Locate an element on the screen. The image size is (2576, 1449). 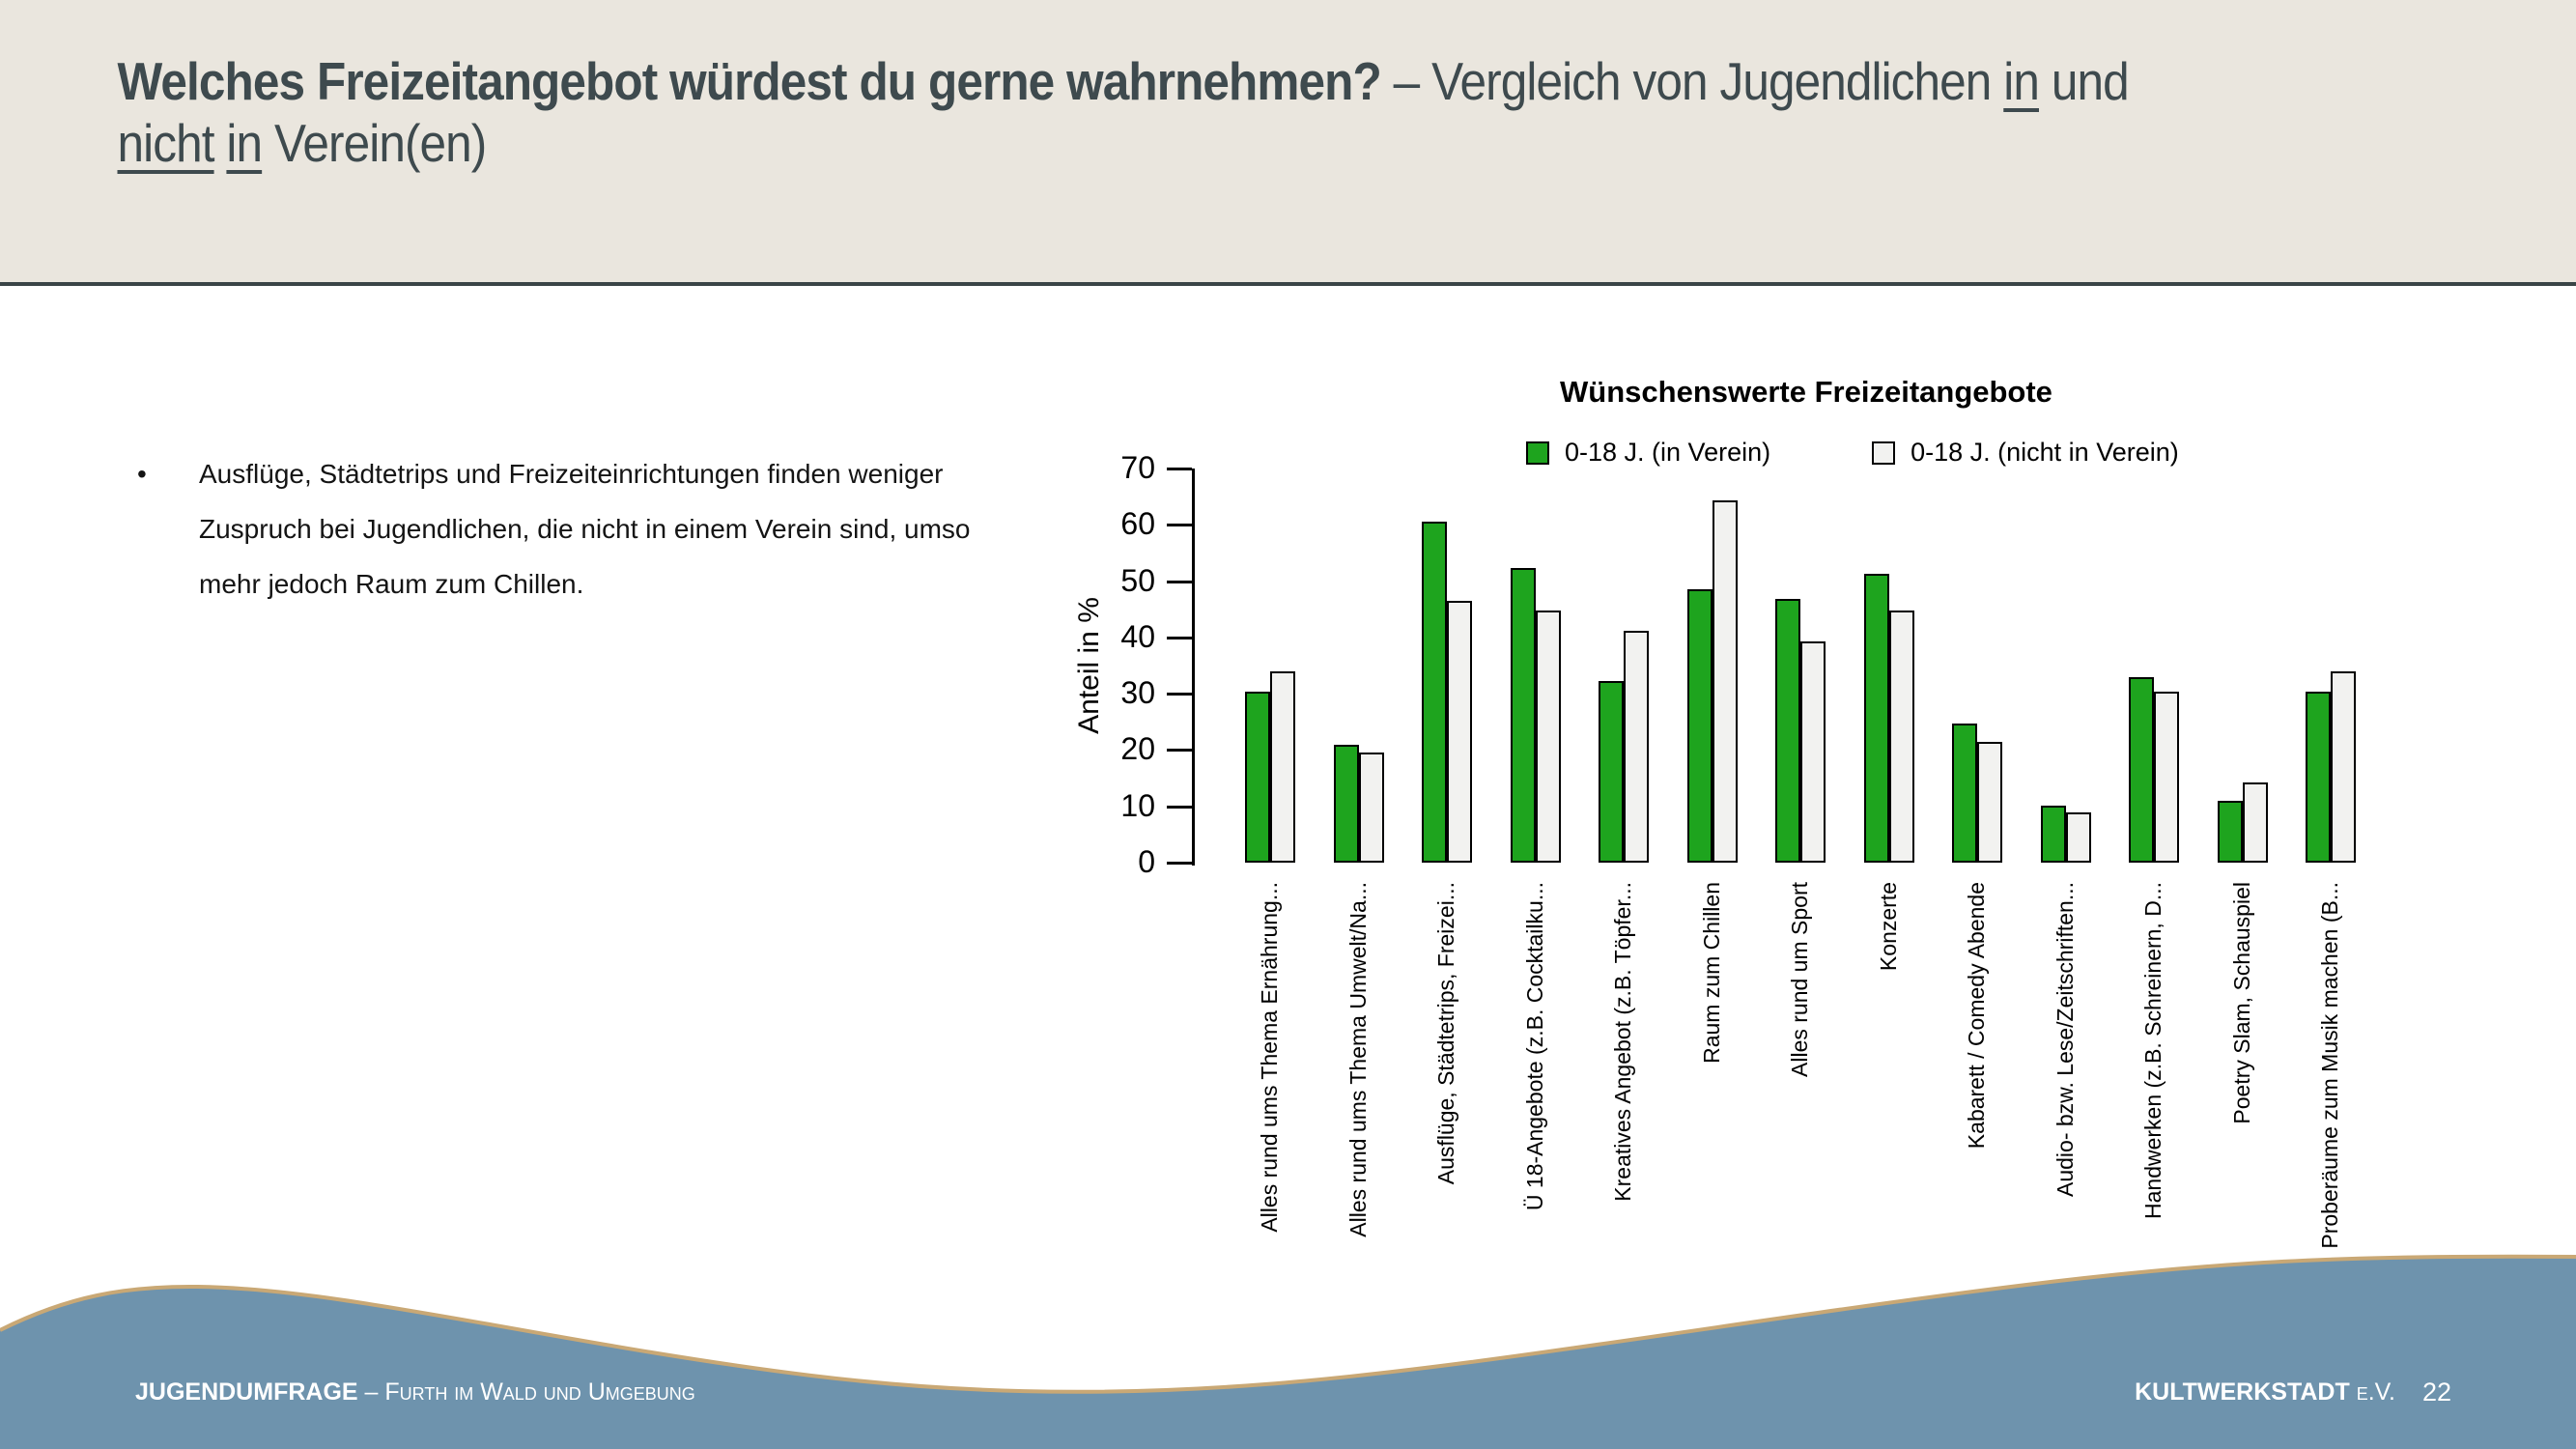
legend-label: 0-18 J. (in Verein) is located at coordinates (1668, 452).